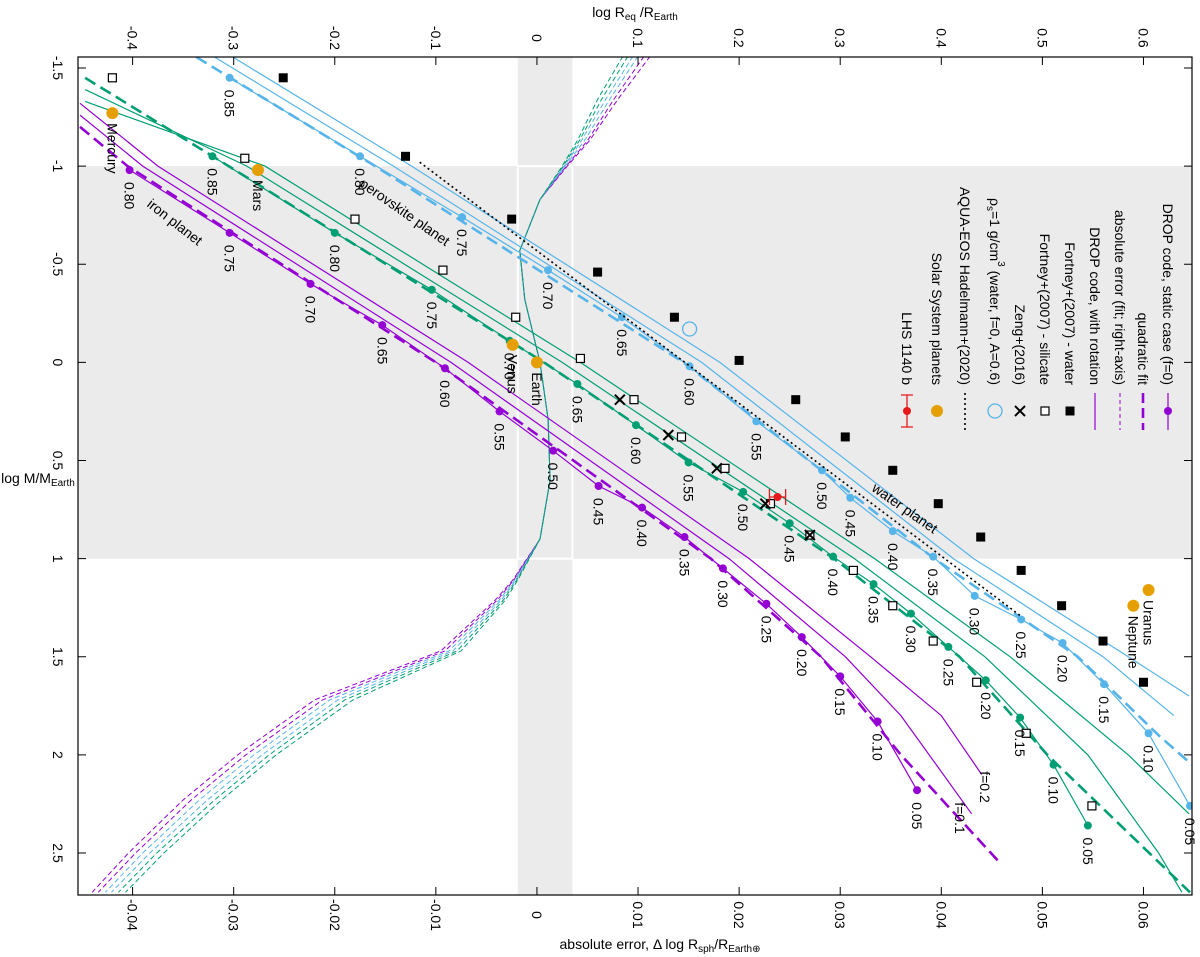 The height and width of the screenshot is (957, 1200). What do you see at coordinates (58, 657) in the screenshot?
I see `left-tick-label: 1.5` at bounding box center [58, 657].